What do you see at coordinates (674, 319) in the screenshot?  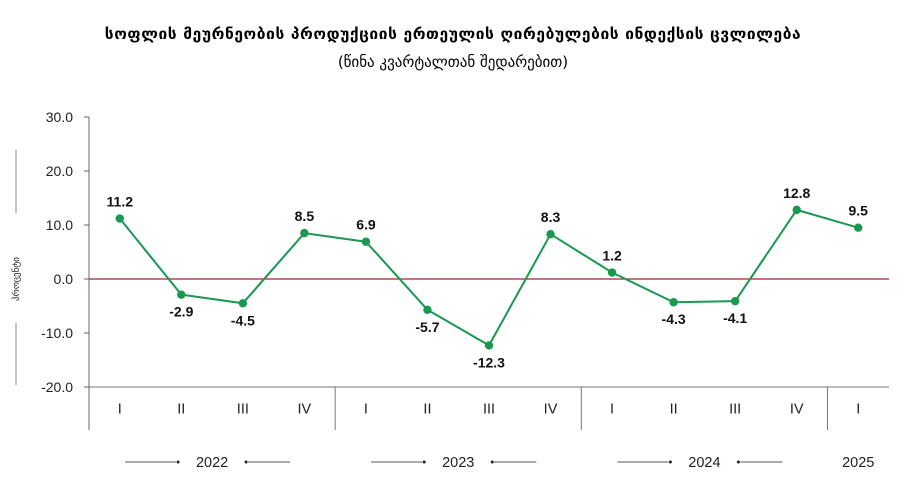 I see `data-label: -4.3` at bounding box center [674, 319].